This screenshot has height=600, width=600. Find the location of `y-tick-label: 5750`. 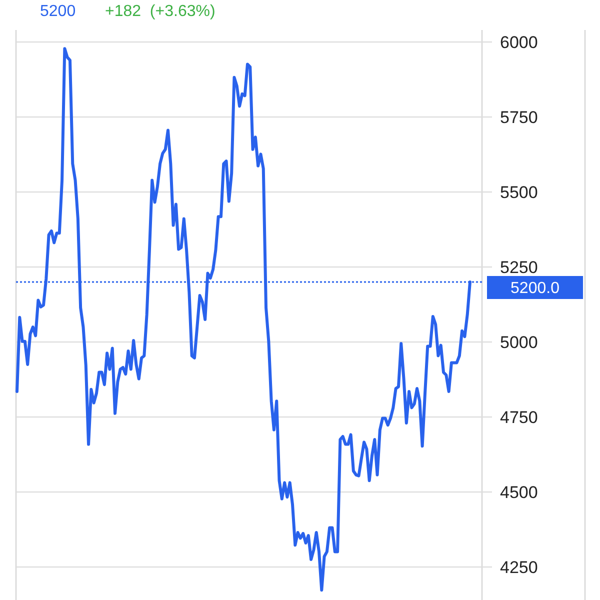

y-tick-label: 5750 is located at coordinates (519, 117).